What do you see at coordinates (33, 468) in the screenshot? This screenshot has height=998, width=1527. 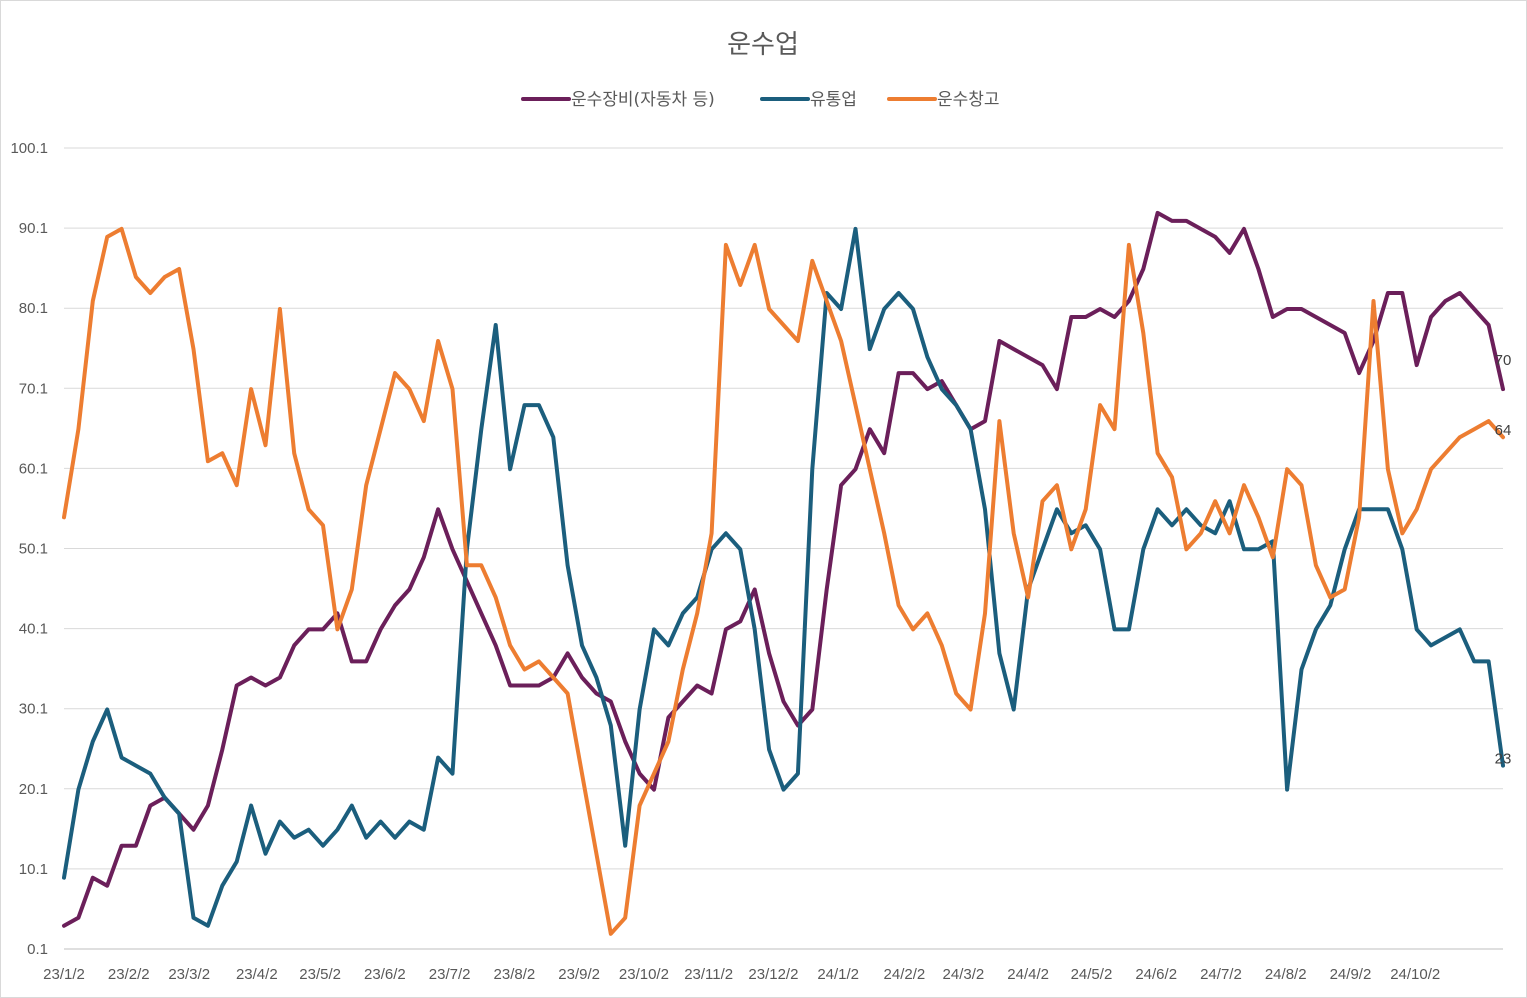 I see `y-tick-label: 60.1` at bounding box center [33, 468].